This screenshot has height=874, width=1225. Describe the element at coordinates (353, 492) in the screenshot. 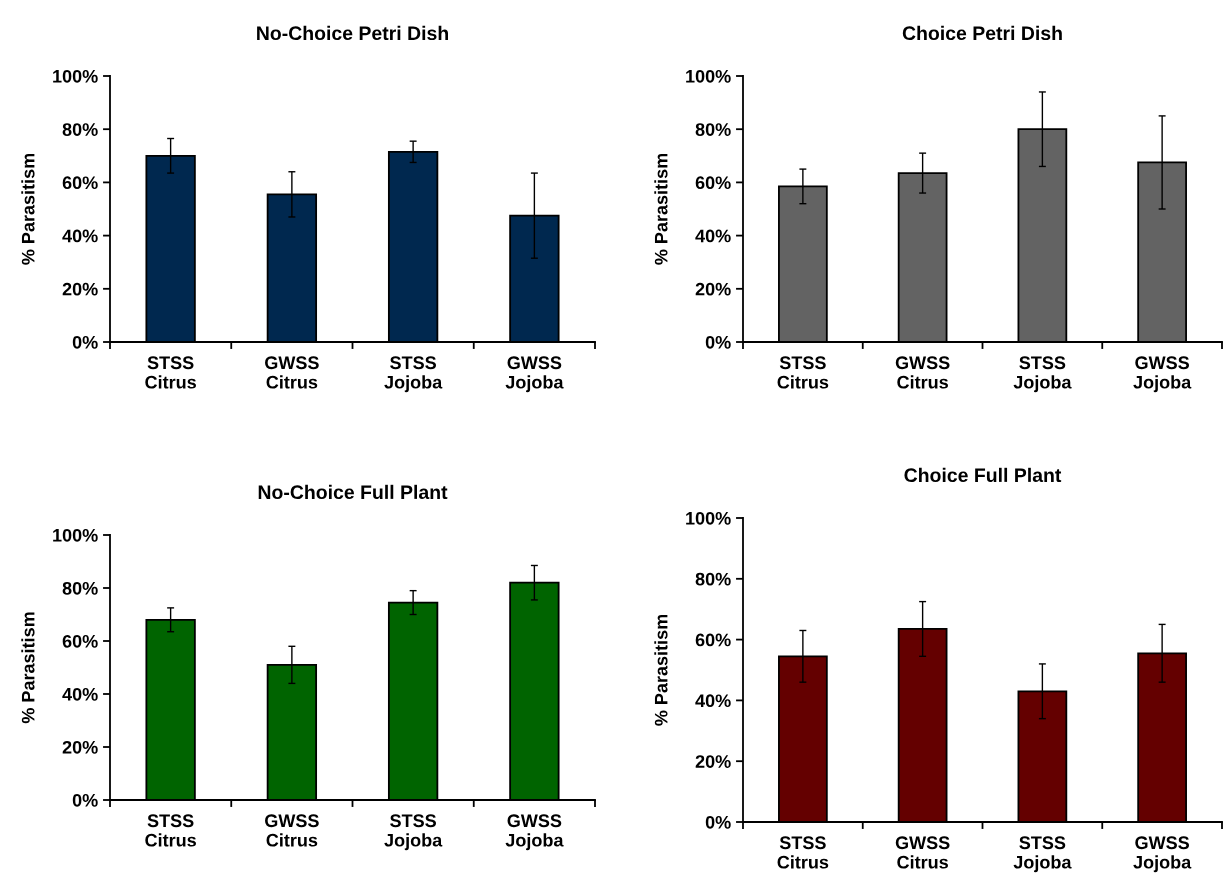

I see `chart-title: No-Choice Full Plant` at that location.